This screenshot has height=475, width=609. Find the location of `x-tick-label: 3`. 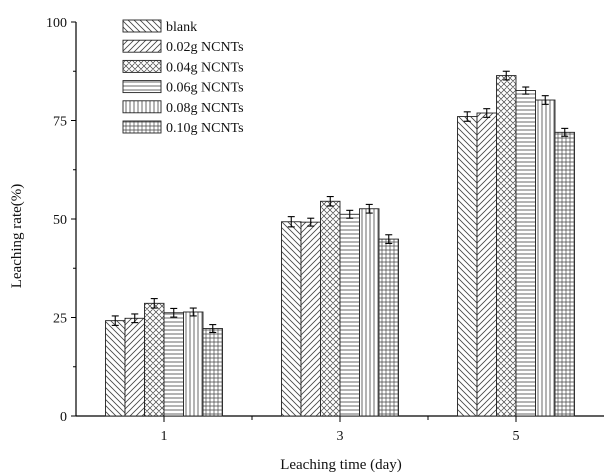

x-tick-label: 3 is located at coordinates (340, 436).